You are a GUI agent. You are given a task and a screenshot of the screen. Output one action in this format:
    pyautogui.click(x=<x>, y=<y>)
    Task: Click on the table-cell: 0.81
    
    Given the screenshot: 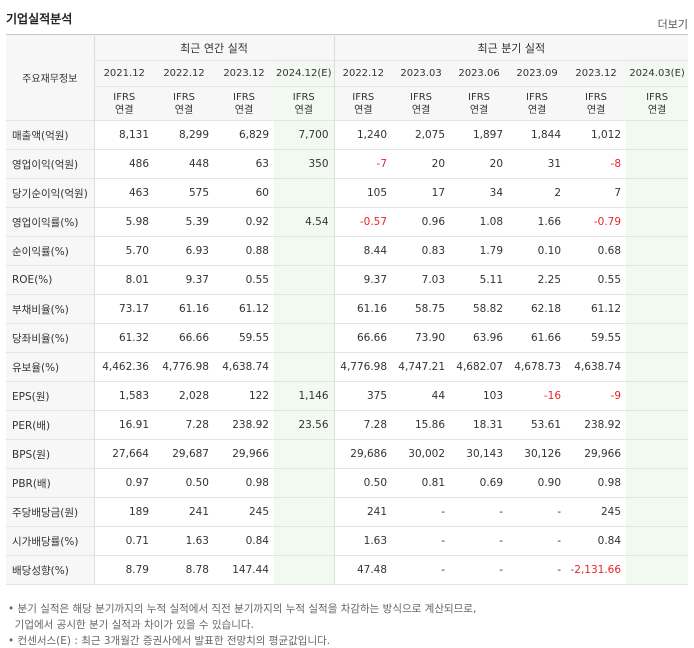 What is the action you would take?
    pyautogui.click(x=421, y=483)
    